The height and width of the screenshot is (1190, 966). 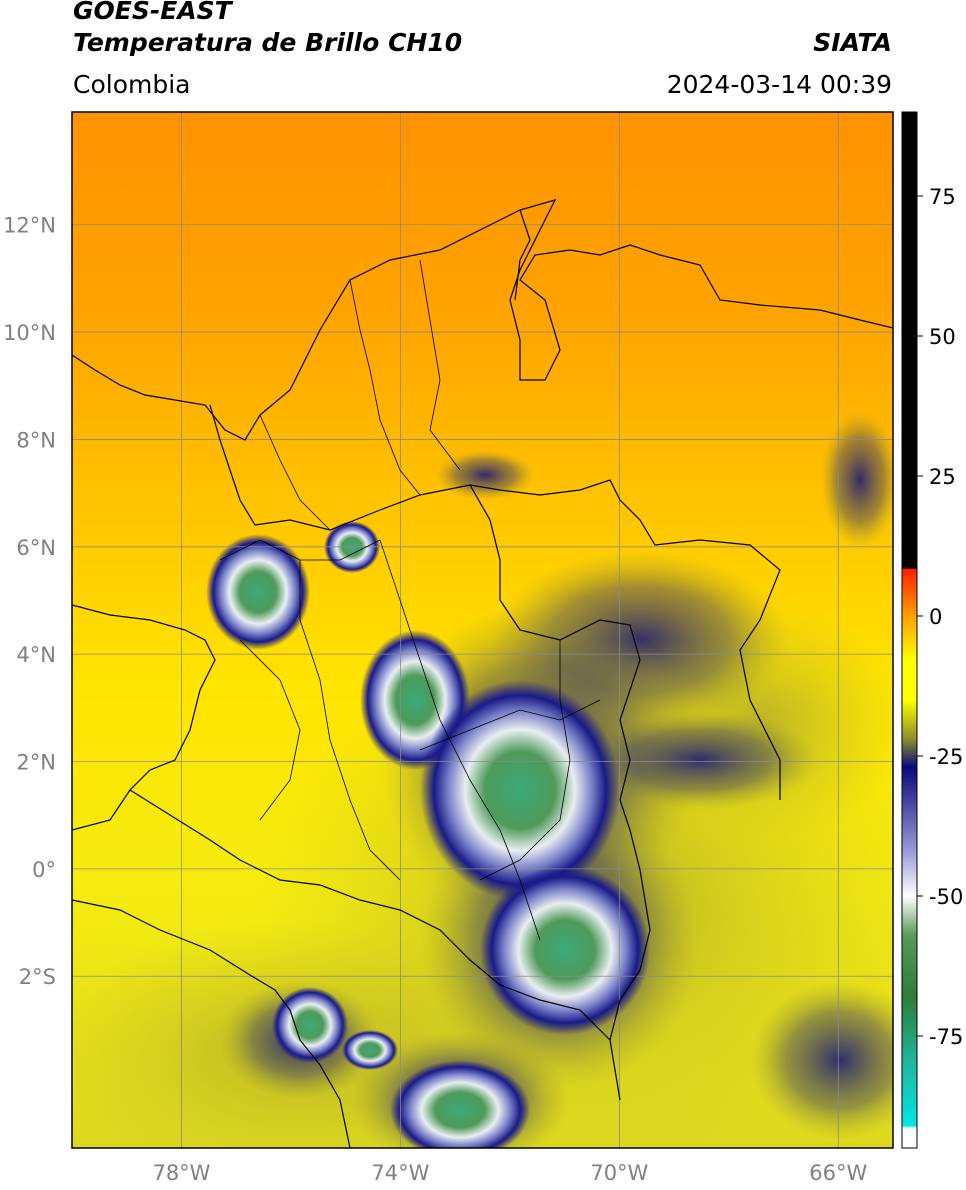 What do you see at coordinates (181, 1173) in the screenshot?
I see `lon-tick-label: 78°W` at bounding box center [181, 1173].